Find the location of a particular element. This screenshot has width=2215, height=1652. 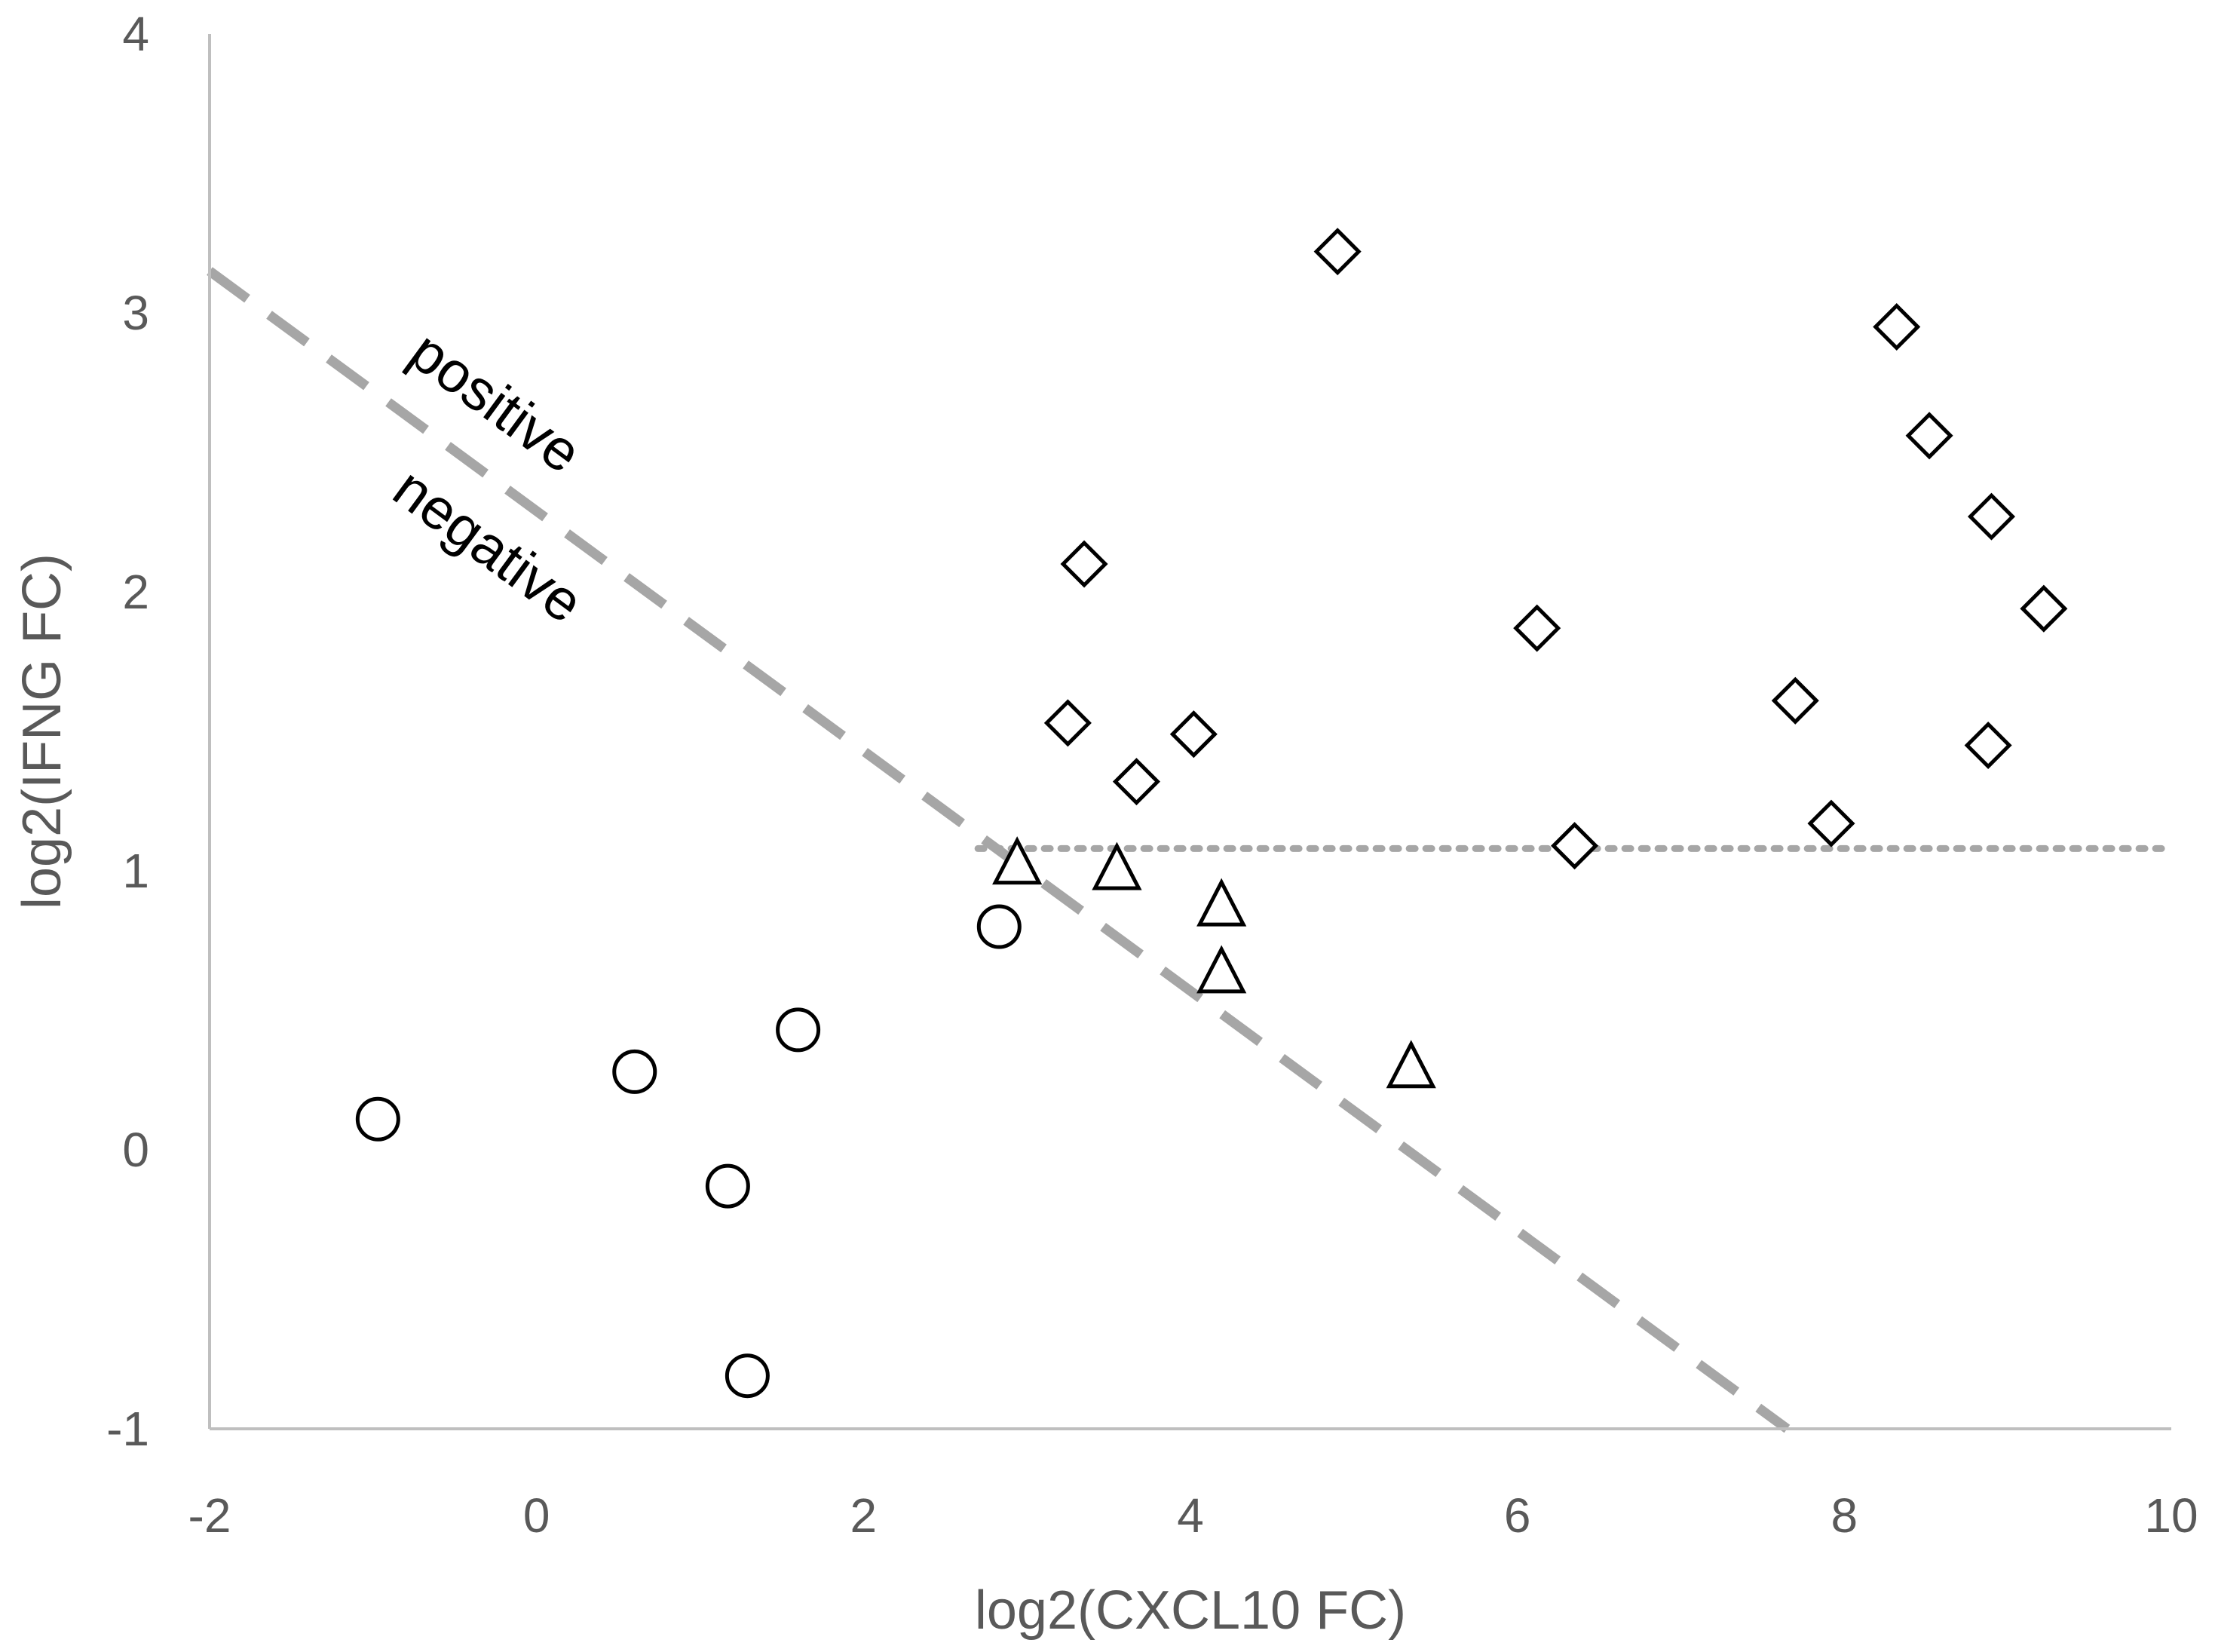

y-tick-label: -1 is located at coordinates (127, 1429).